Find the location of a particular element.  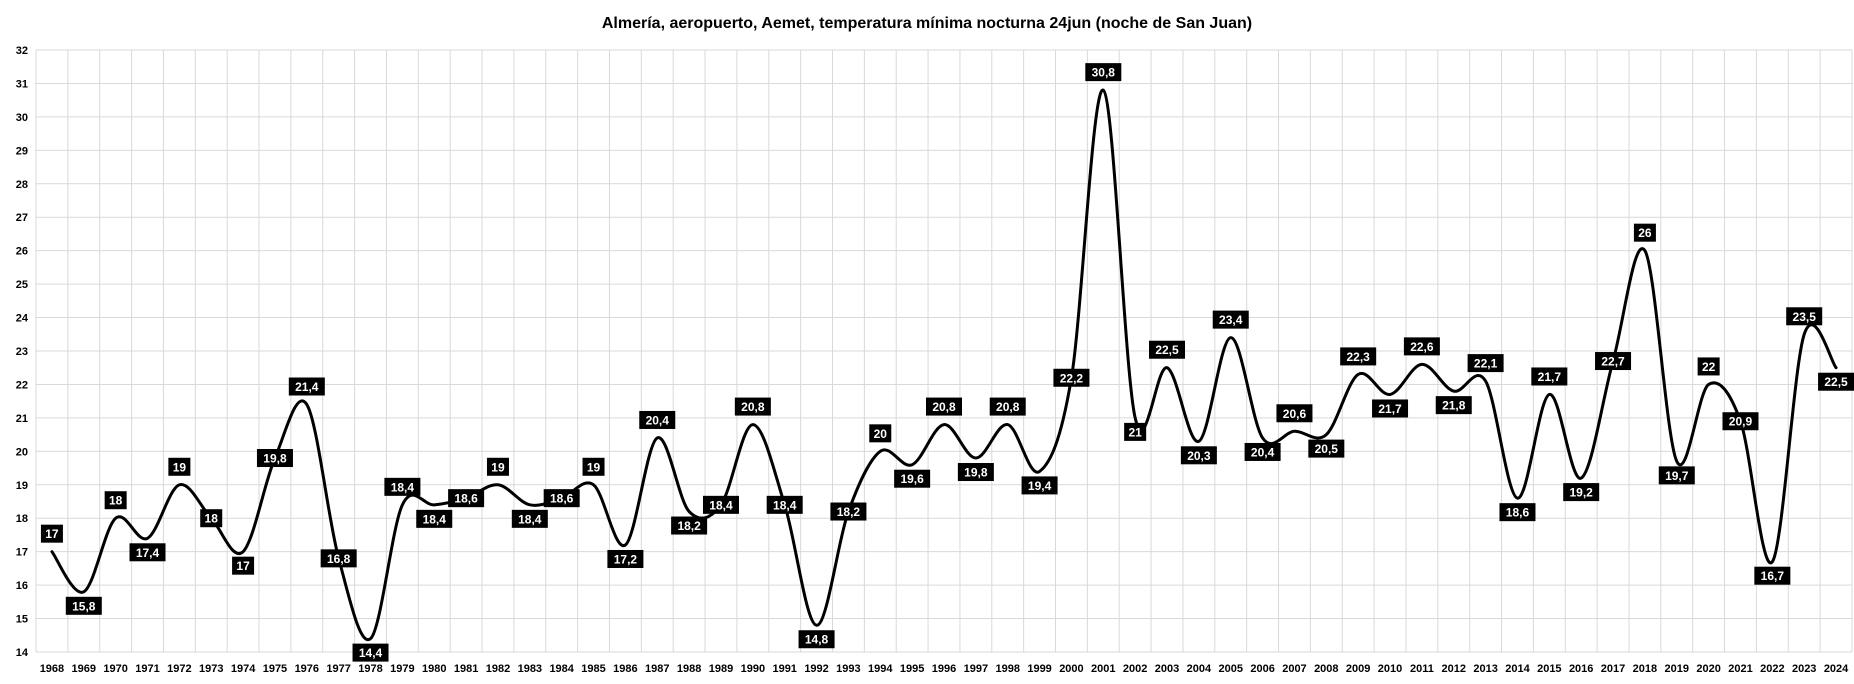

data-label: 19,4 is located at coordinates (1039, 485).